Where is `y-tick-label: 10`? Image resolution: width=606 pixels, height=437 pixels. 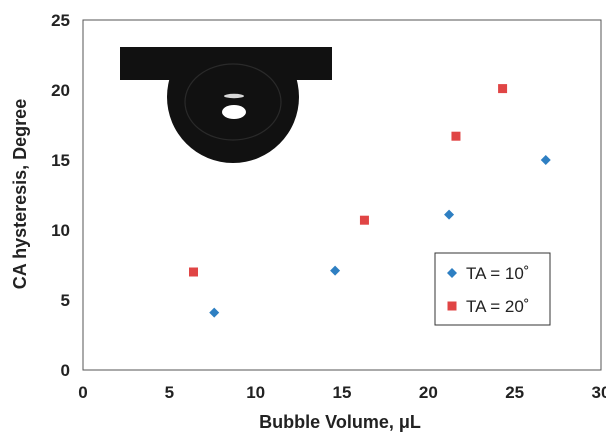 y-tick-label: 10 is located at coordinates (60, 230).